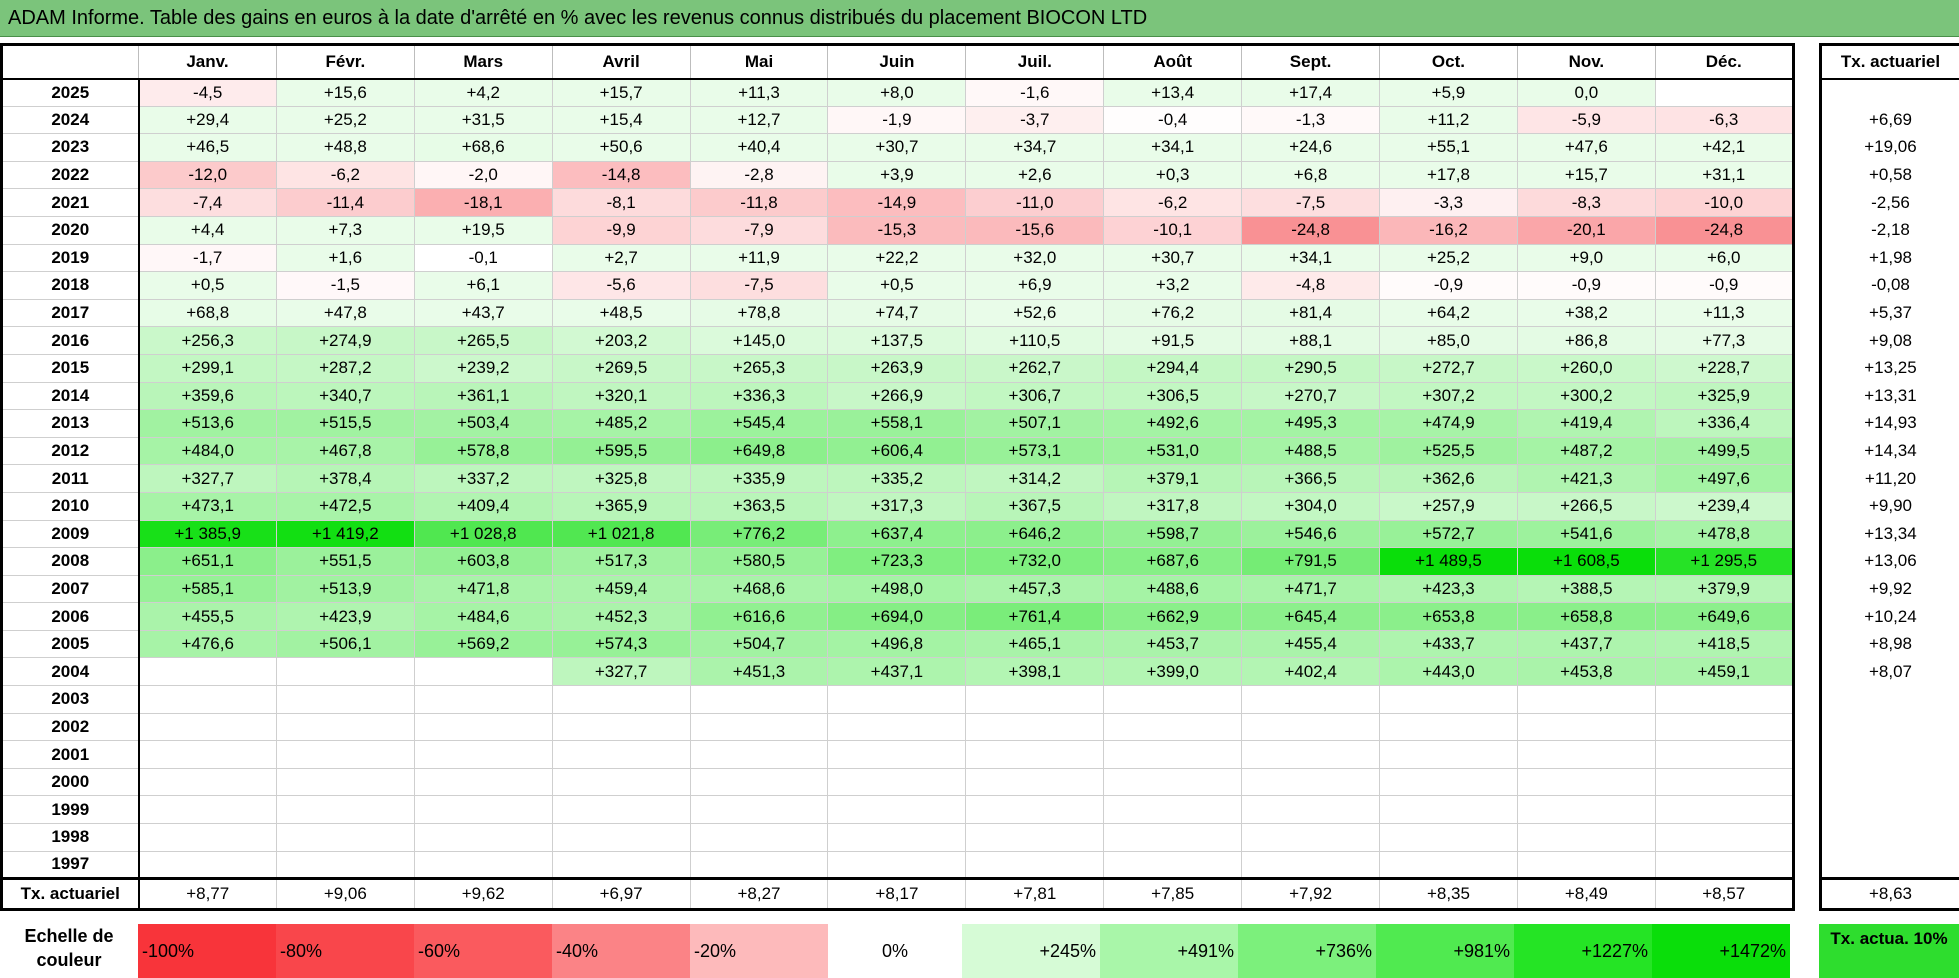  What do you see at coordinates (897, 727) in the screenshot?
I see `year-row: 2002` at bounding box center [897, 727].